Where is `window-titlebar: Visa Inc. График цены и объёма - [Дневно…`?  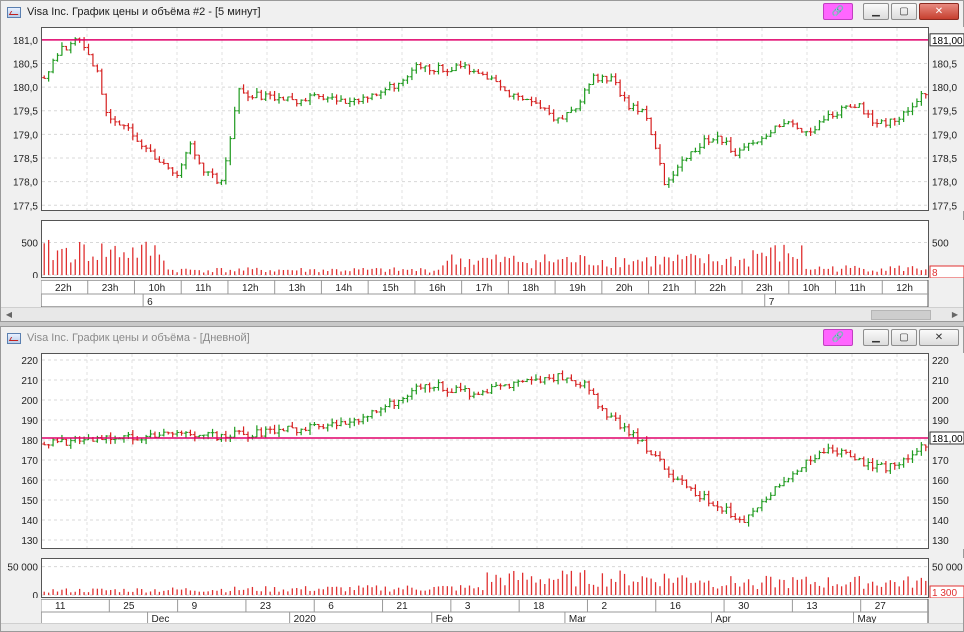
window-titlebar: Visa Inc. График цены и объёма - [Дневно… is located at coordinates (482, 338).